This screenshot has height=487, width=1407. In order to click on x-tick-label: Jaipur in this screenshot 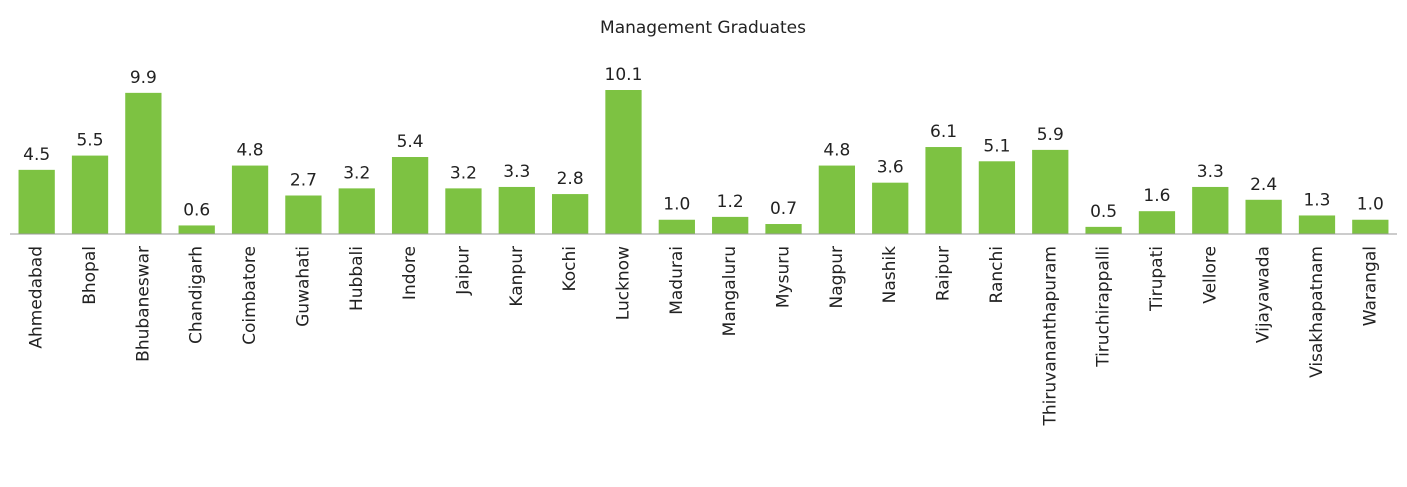, I will do `click(463, 271)`.